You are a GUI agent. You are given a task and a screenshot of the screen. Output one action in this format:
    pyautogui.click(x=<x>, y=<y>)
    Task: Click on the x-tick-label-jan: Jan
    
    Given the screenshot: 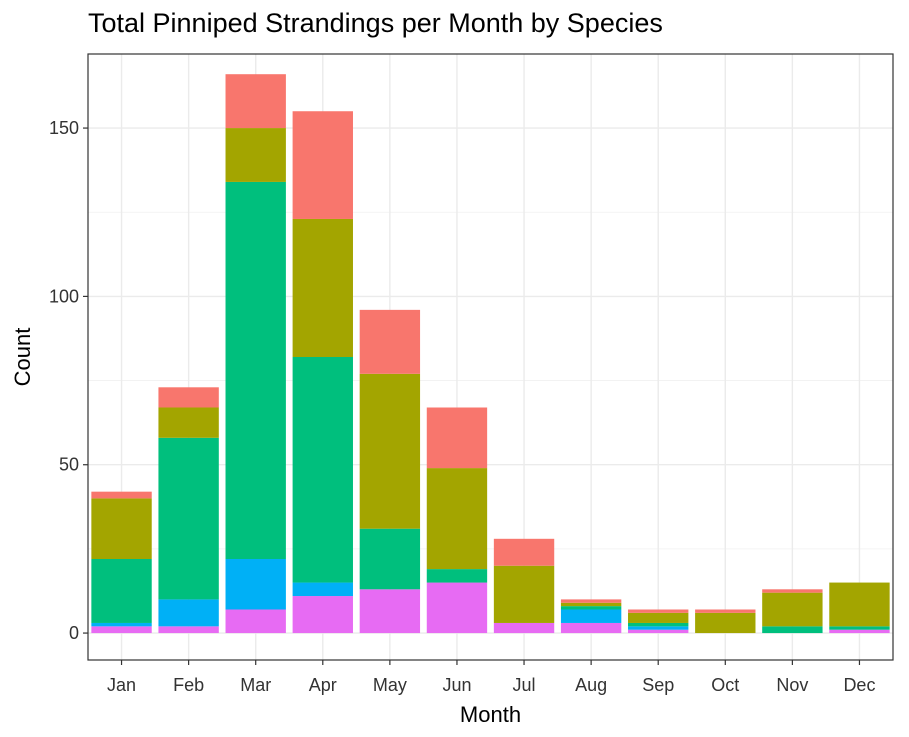 What is the action you would take?
    pyautogui.click(x=121, y=685)
    